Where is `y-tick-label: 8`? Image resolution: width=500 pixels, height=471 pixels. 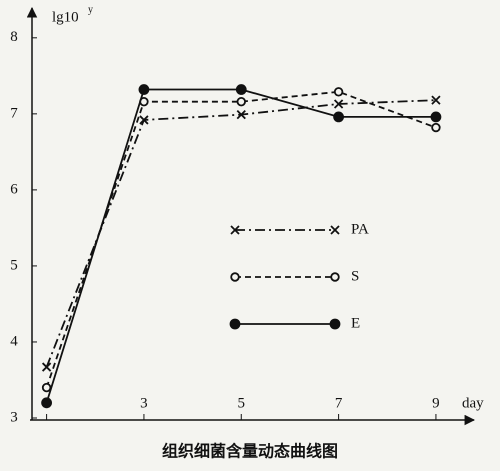 y-tick-label: 8 is located at coordinates (14, 37).